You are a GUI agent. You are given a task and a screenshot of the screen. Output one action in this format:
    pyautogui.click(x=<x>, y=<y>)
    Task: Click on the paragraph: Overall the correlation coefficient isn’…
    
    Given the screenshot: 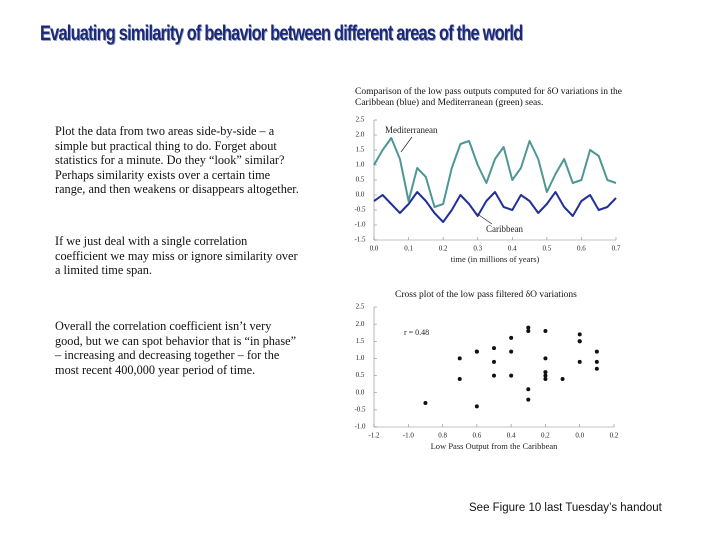 What is the action you would take?
    pyautogui.click(x=176, y=348)
    